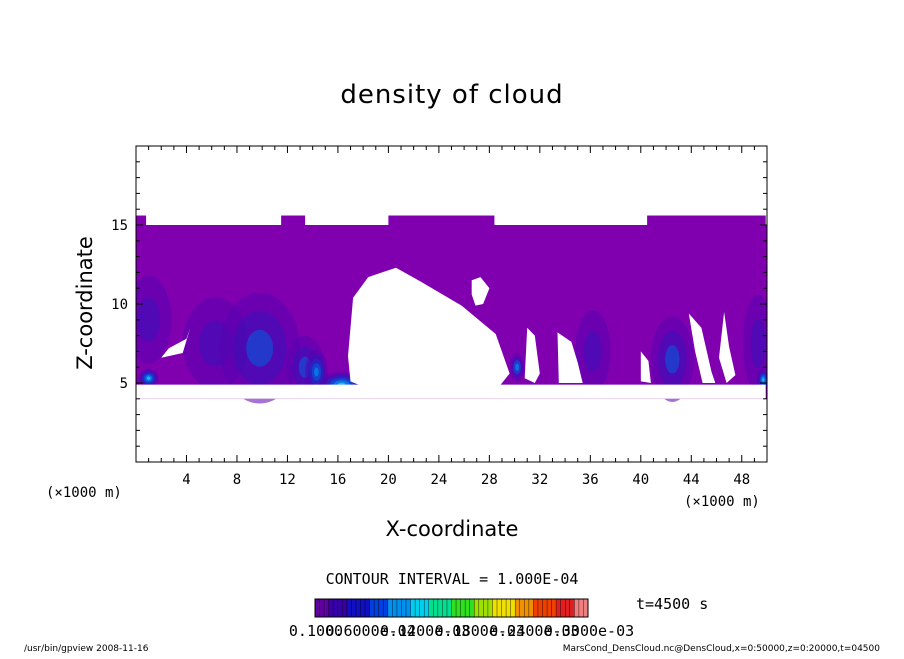  Describe the element at coordinates (119, 305) in the screenshot. I see `y-tick-label: 10` at that location.